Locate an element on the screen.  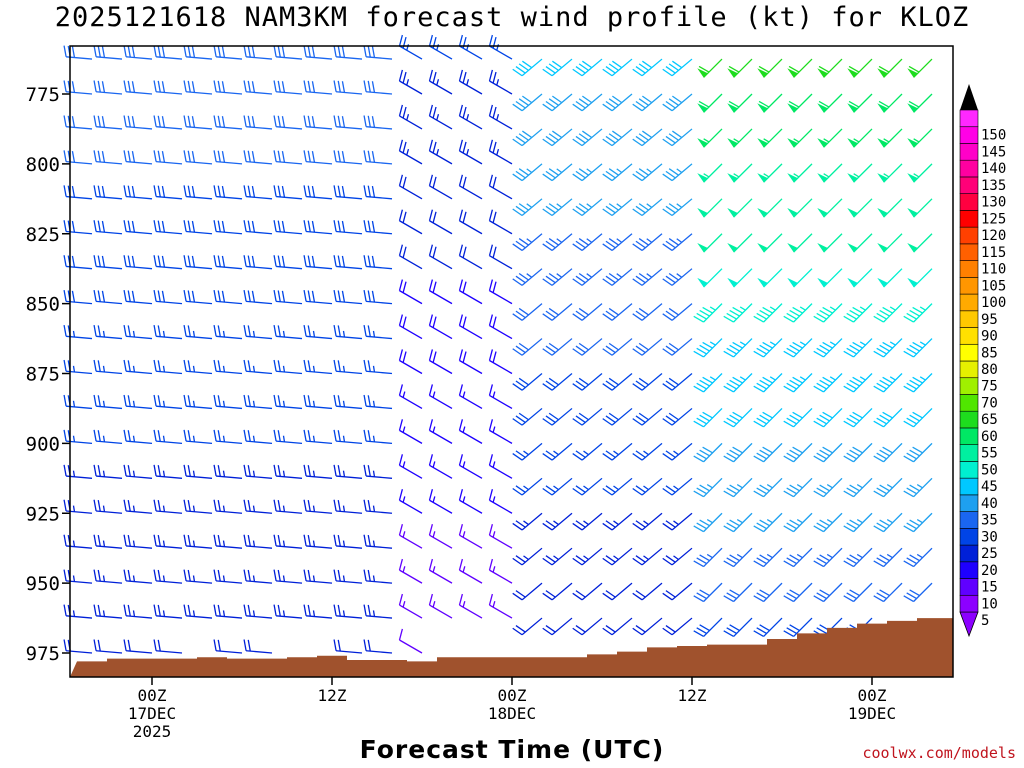
colorbar-label: 5 is located at coordinates (985, 621).